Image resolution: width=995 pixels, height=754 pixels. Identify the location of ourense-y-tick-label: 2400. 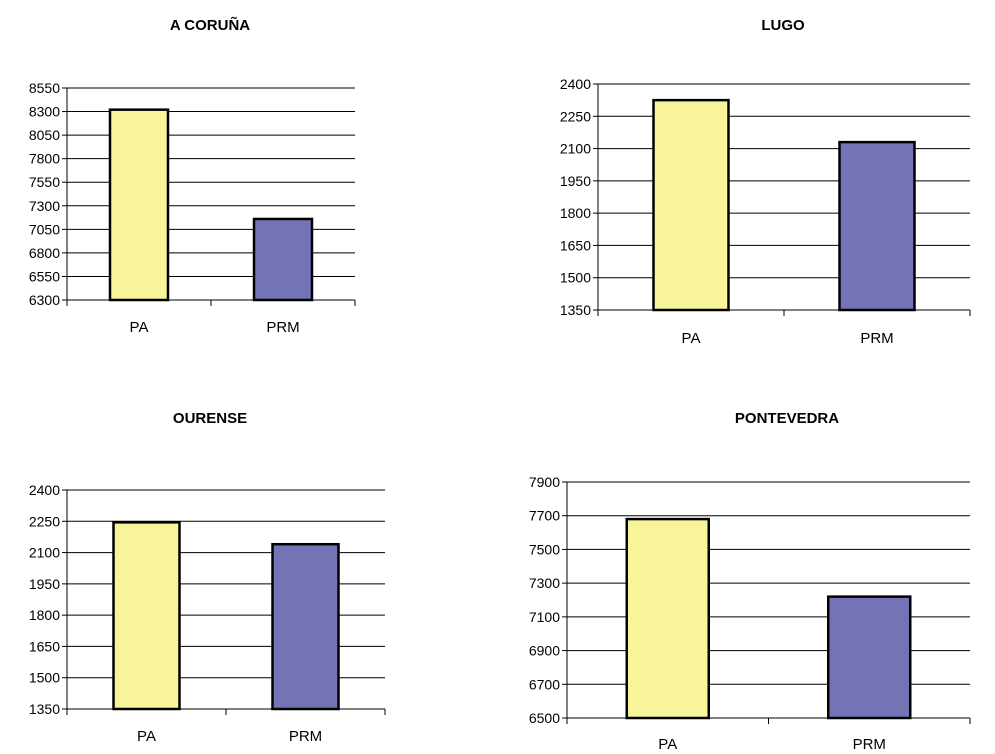
(44, 490).